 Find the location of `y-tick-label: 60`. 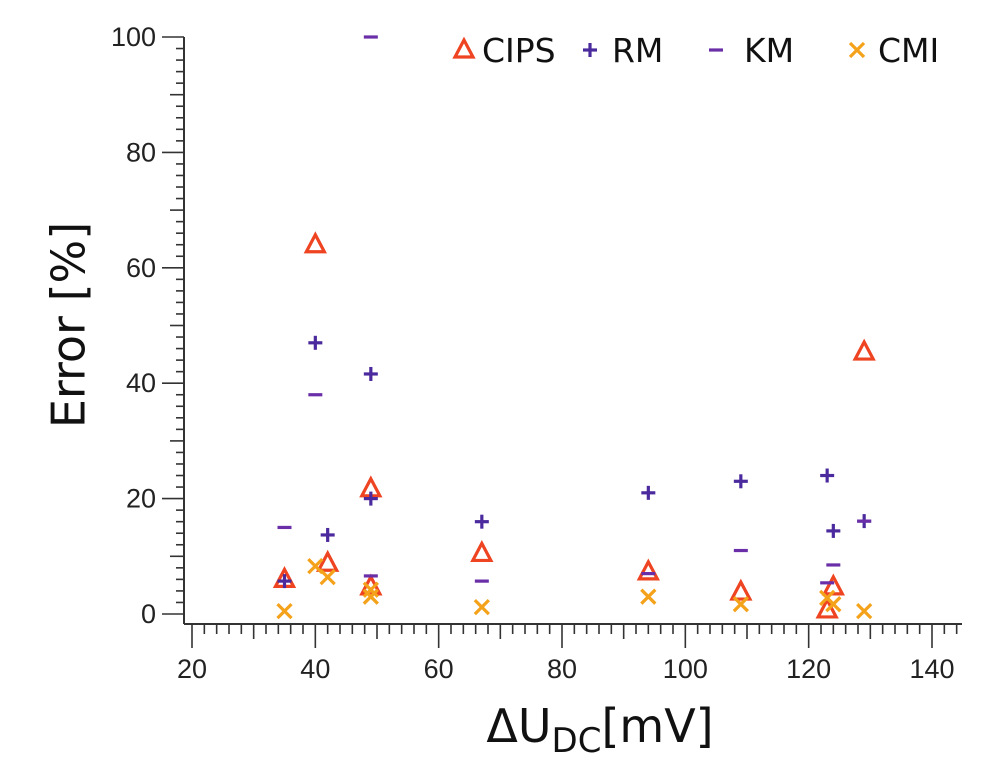

y-tick-label: 60 is located at coordinates (141, 268).